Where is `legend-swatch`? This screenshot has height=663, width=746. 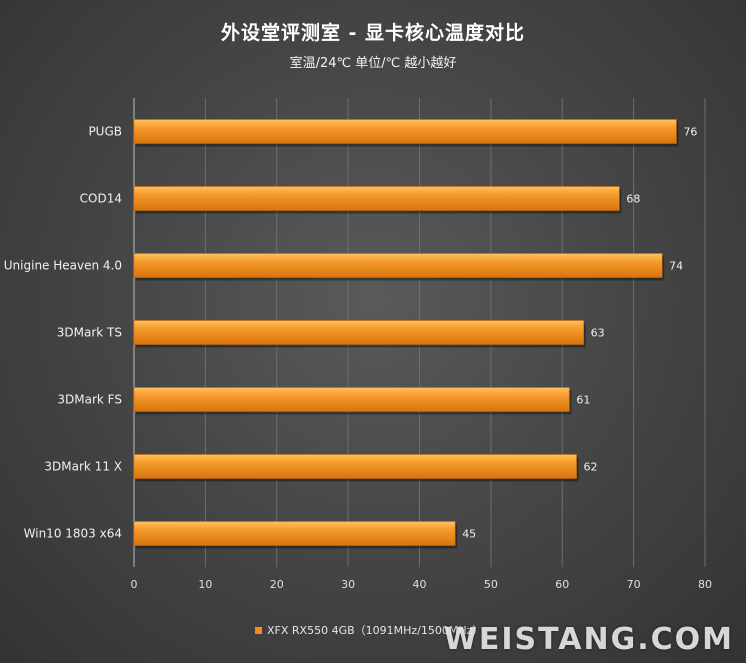 legend-swatch is located at coordinates (258, 630).